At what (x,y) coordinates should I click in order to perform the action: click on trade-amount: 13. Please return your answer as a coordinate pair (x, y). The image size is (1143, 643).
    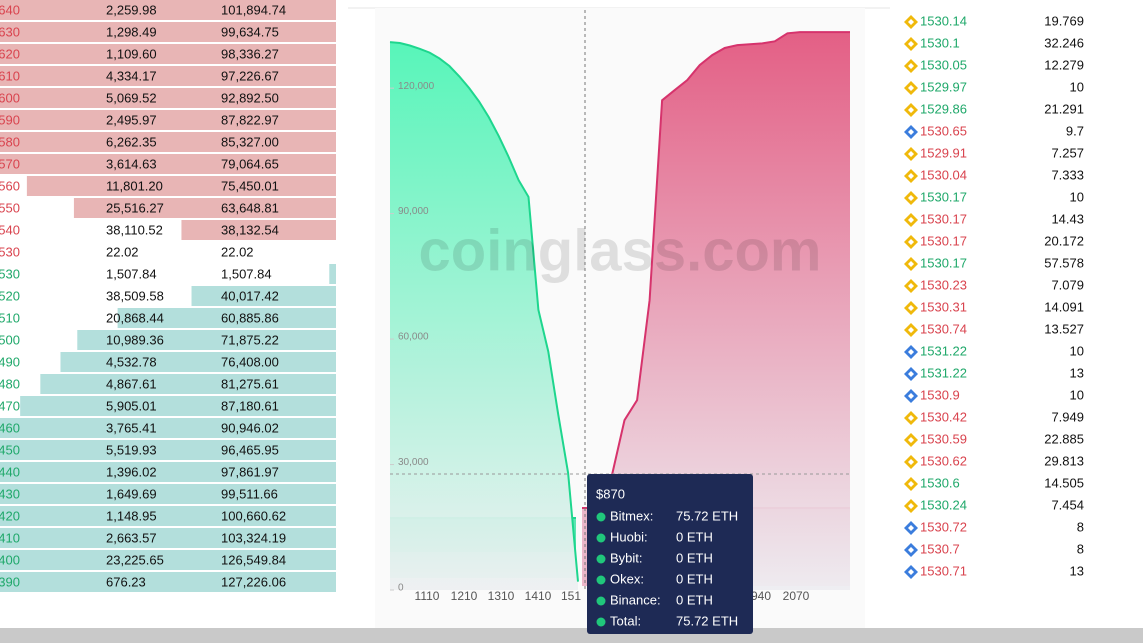
    Looking at the image, I should click on (1077, 372).